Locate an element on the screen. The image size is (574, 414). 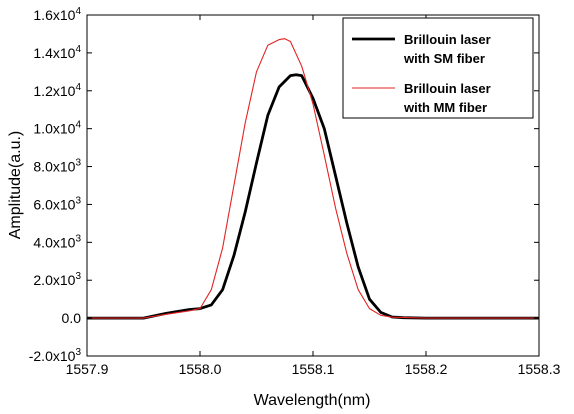
y-tick-label-base: 1.4x10 is located at coordinates (54, 53).